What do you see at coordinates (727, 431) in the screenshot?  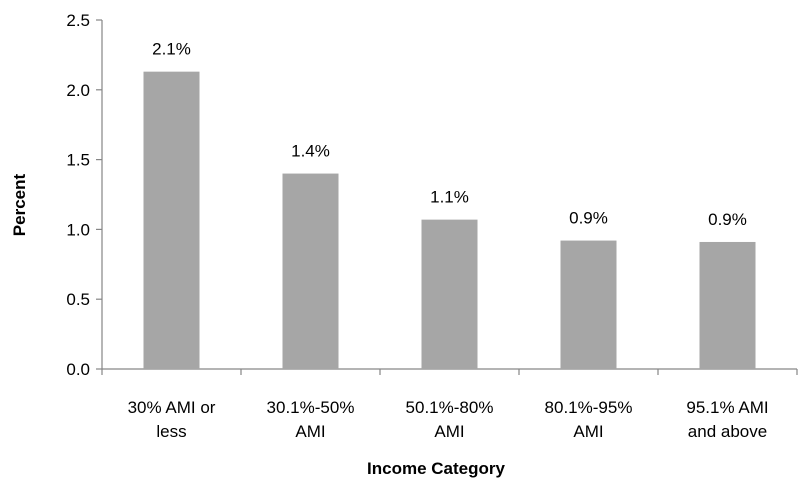 I see `category-label: and above` at bounding box center [727, 431].